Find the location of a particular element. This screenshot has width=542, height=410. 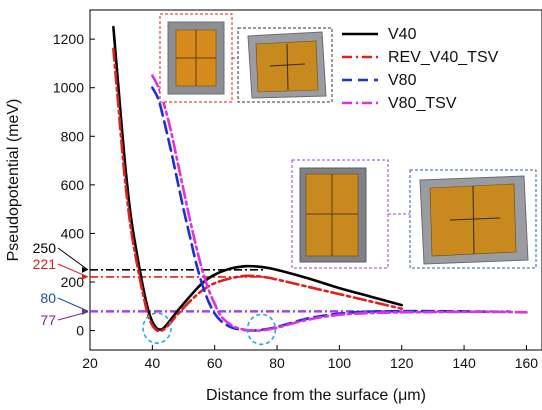

y-axis-ticks: 0 200 400 600 800 1000 1200 is located at coordinates (74, 185).